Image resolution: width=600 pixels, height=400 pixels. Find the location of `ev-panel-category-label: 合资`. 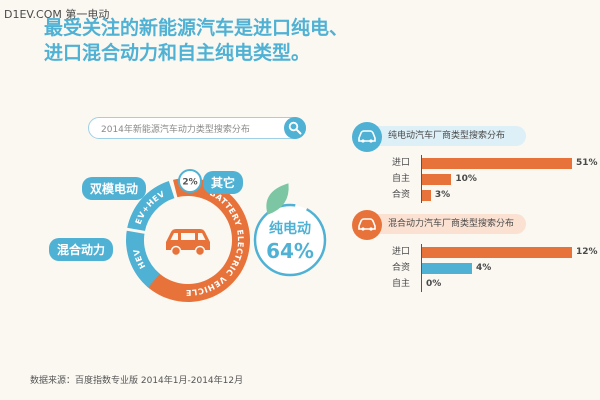

ev-panel-category-label: 合资 is located at coordinates (401, 195).